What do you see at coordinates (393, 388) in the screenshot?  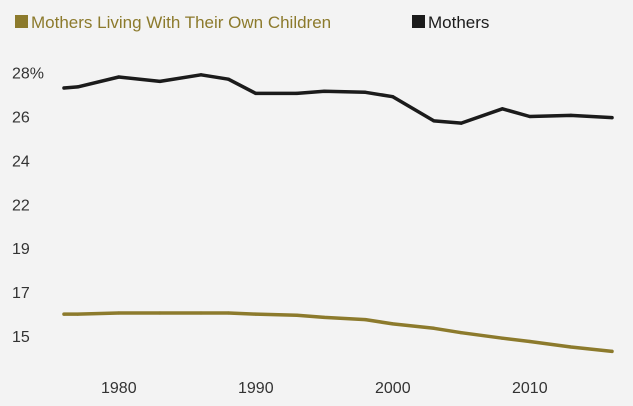 I see `x-tick-label: 2000` at bounding box center [393, 388].